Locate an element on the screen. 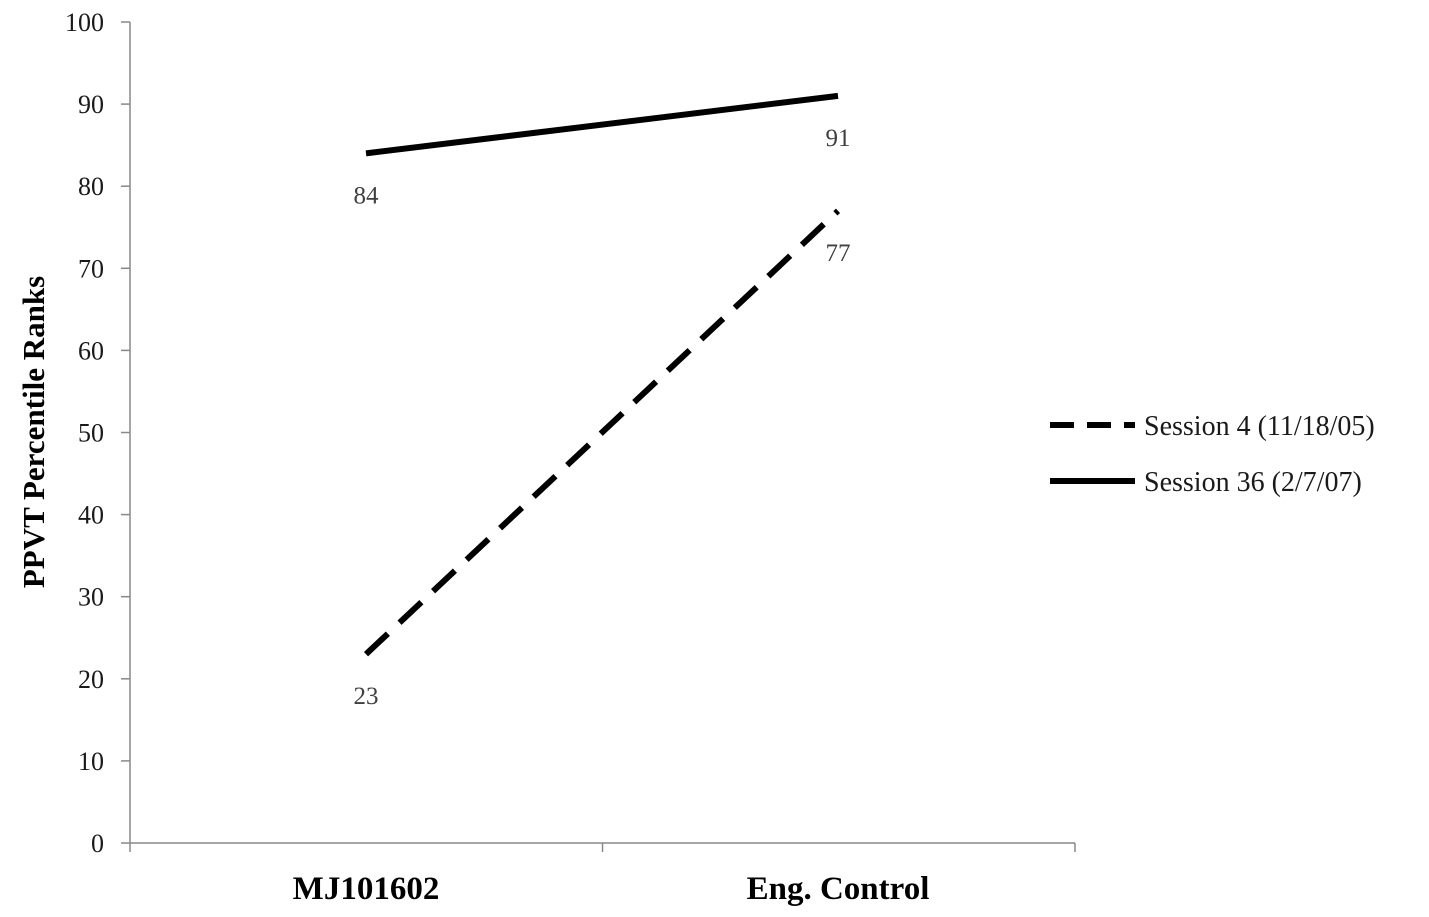 Image resolution: width=1429 pixels, height=917 pixels. x-axis: MJ101602 Eng. Control is located at coordinates (602, 874).